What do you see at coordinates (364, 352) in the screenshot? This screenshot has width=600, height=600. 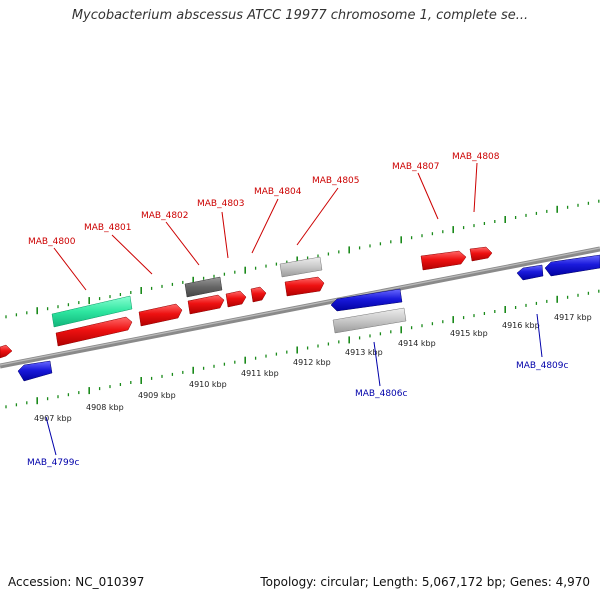 I see `kbp-label: 4913 kbp` at bounding box center [364, 352].